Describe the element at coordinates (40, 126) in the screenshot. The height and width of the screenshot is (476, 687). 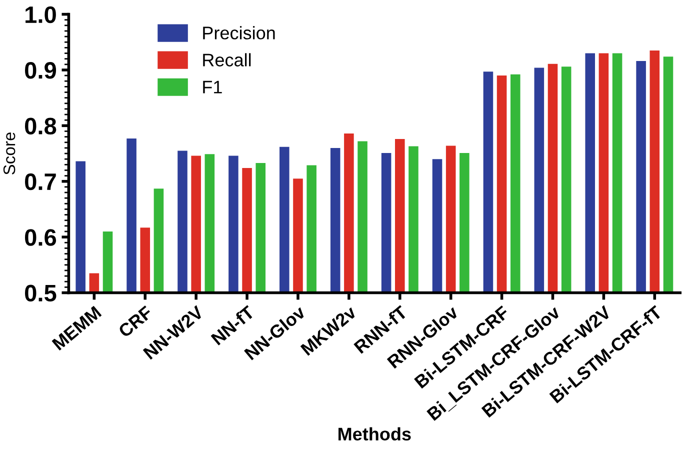
I see `y-tick-label: 0.8` at that location.